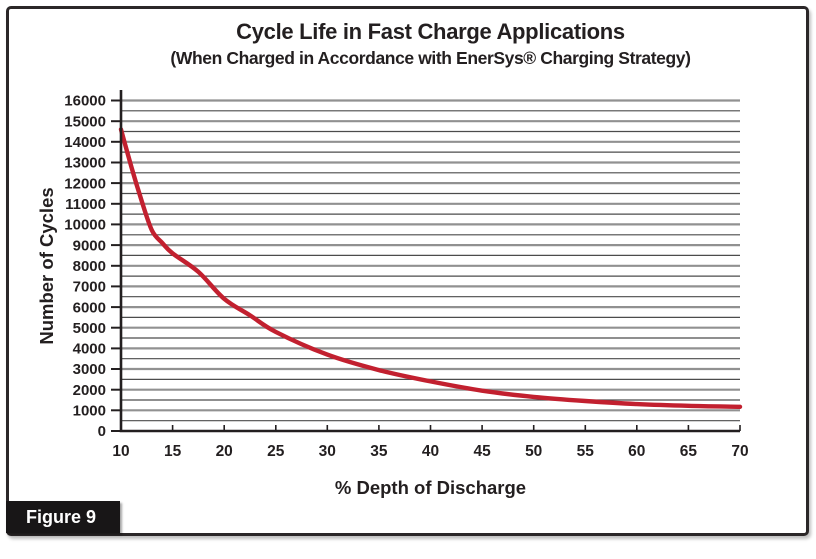  What do you see at coordinates (636, 451) in the screenshot?
I see `x-tick-label: 60` at bounding box center [636, 451].